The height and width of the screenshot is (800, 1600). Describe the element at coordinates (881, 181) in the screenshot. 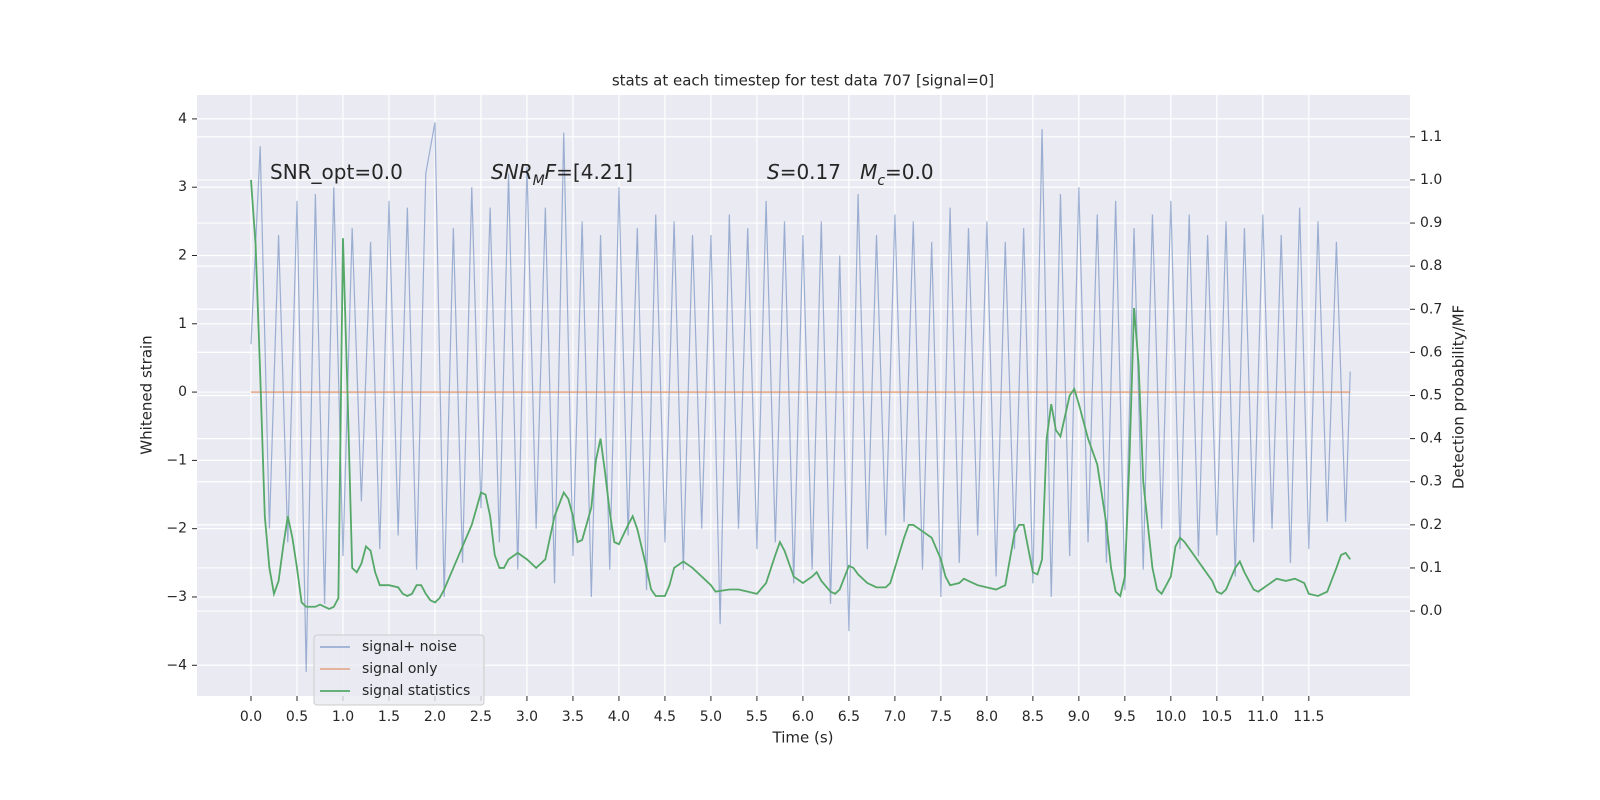

I see `annotation-part: c` at that location.